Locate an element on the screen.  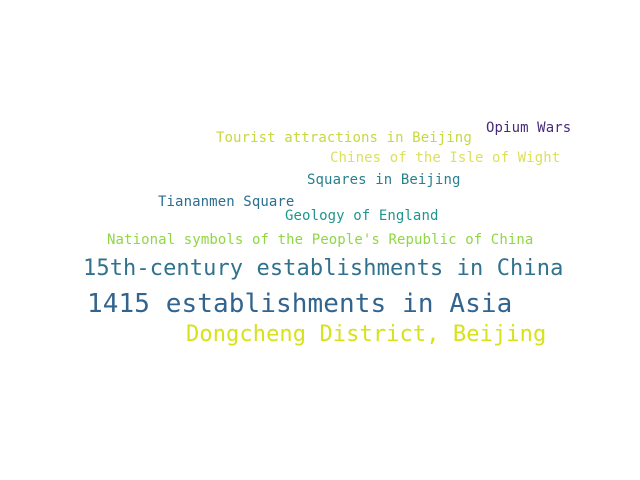
word-geology-of-england: Geology of England is located at coordinates (362, 216).